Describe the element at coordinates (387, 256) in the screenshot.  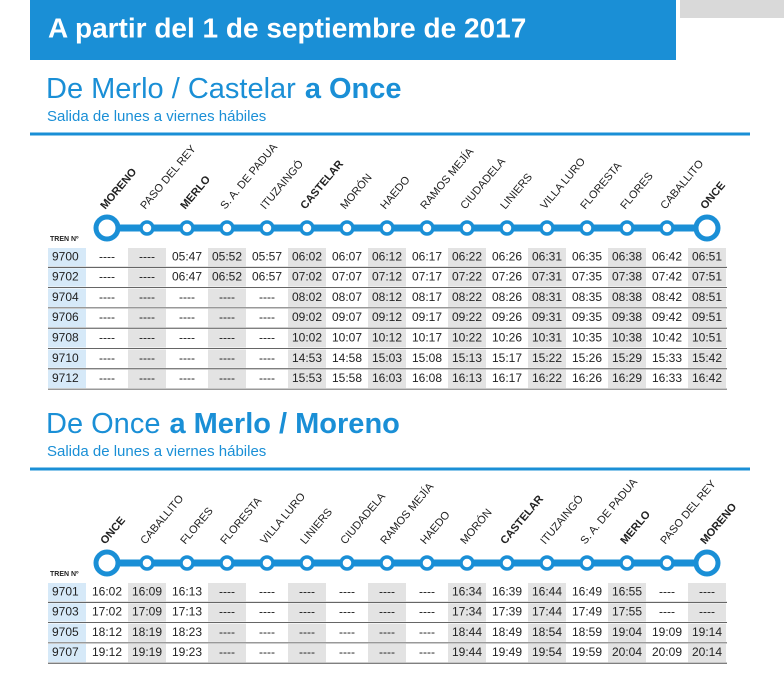
I see `time-cell: 06:12` at that location.